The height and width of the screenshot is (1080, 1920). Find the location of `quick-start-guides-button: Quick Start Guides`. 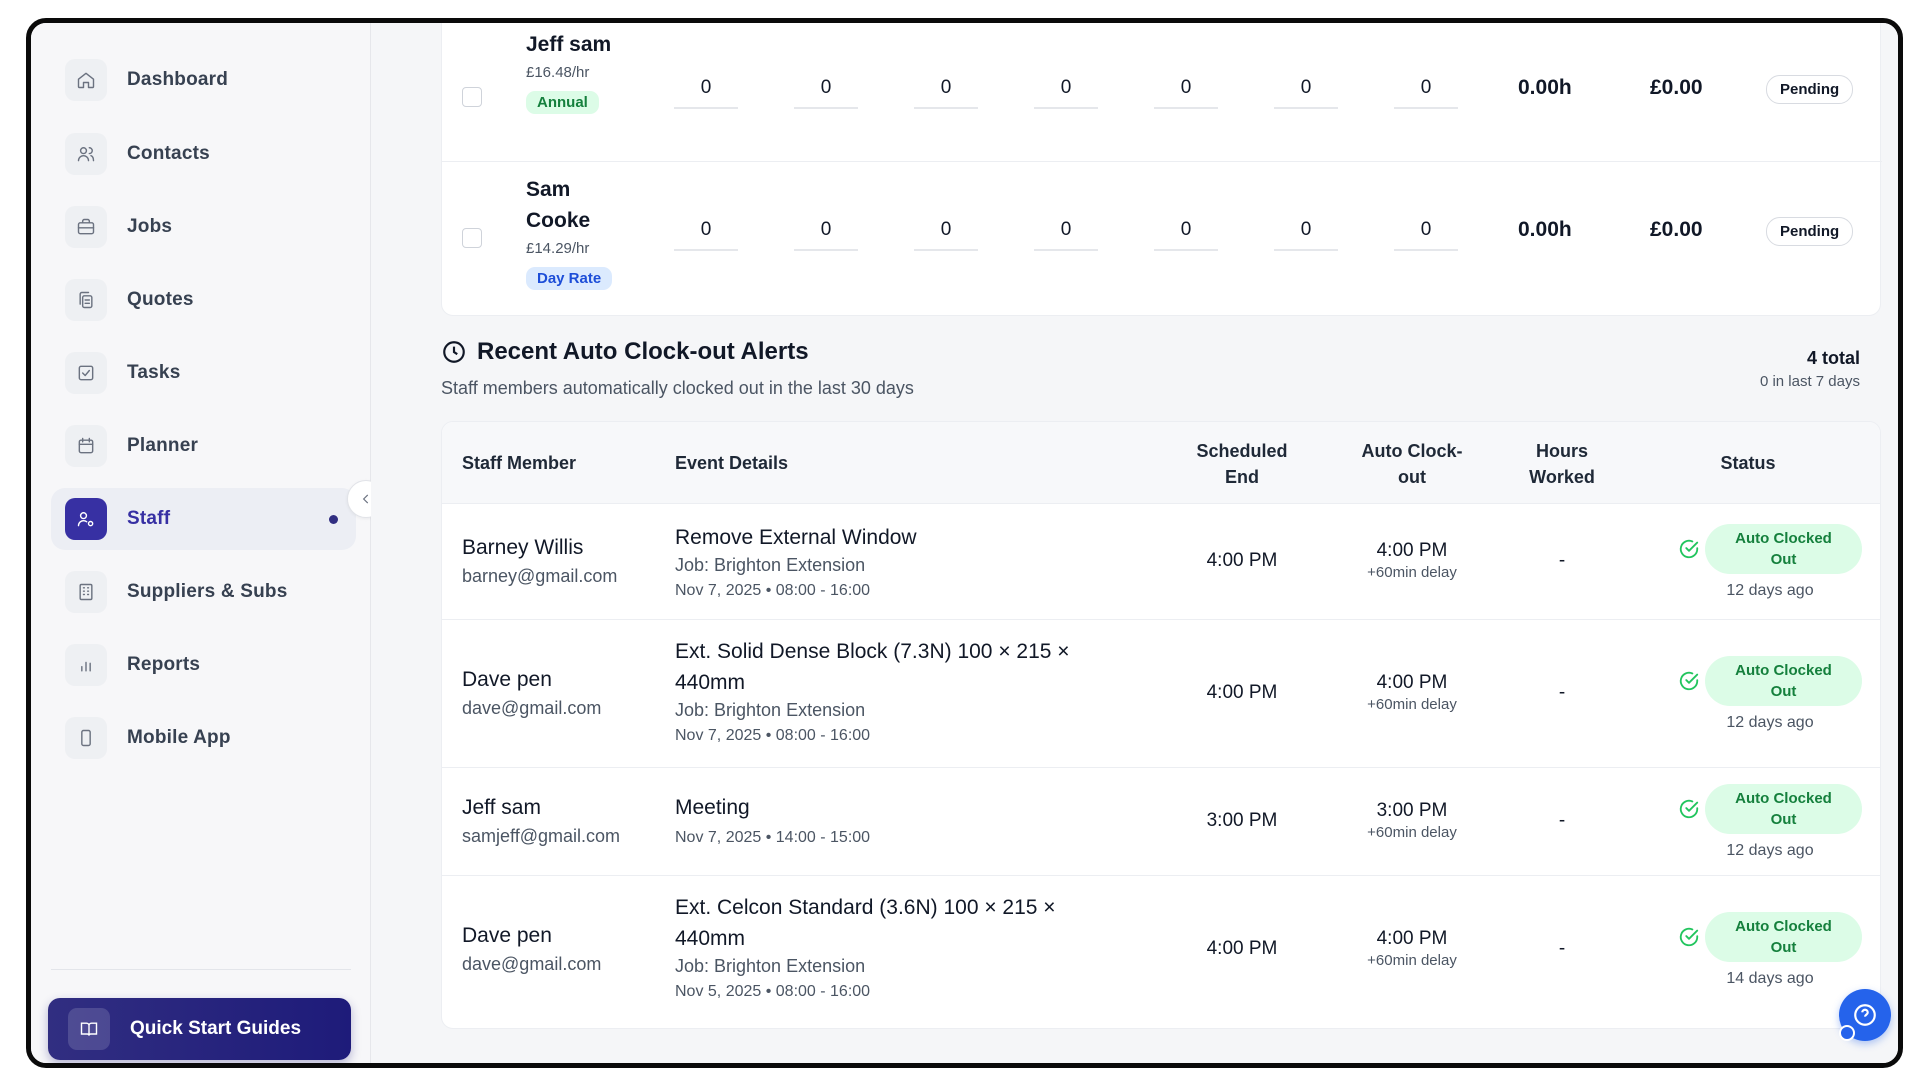

quick-start-guides-button: Quick Start Guides is located at coordinates (199, 1029).